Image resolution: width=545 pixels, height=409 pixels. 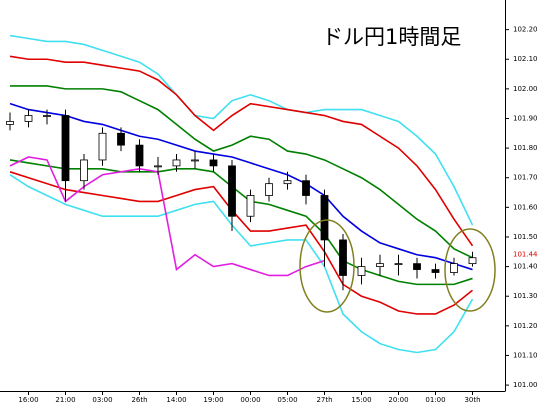 I want to click on y-tick-label: 101.10, so click(x=525, y=355).